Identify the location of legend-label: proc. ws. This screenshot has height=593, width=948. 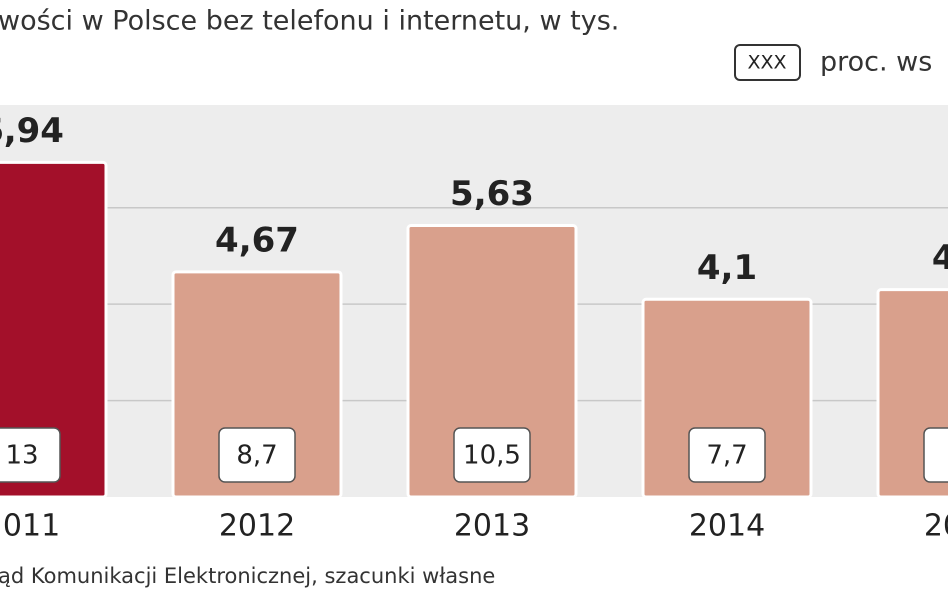
(876, 62).